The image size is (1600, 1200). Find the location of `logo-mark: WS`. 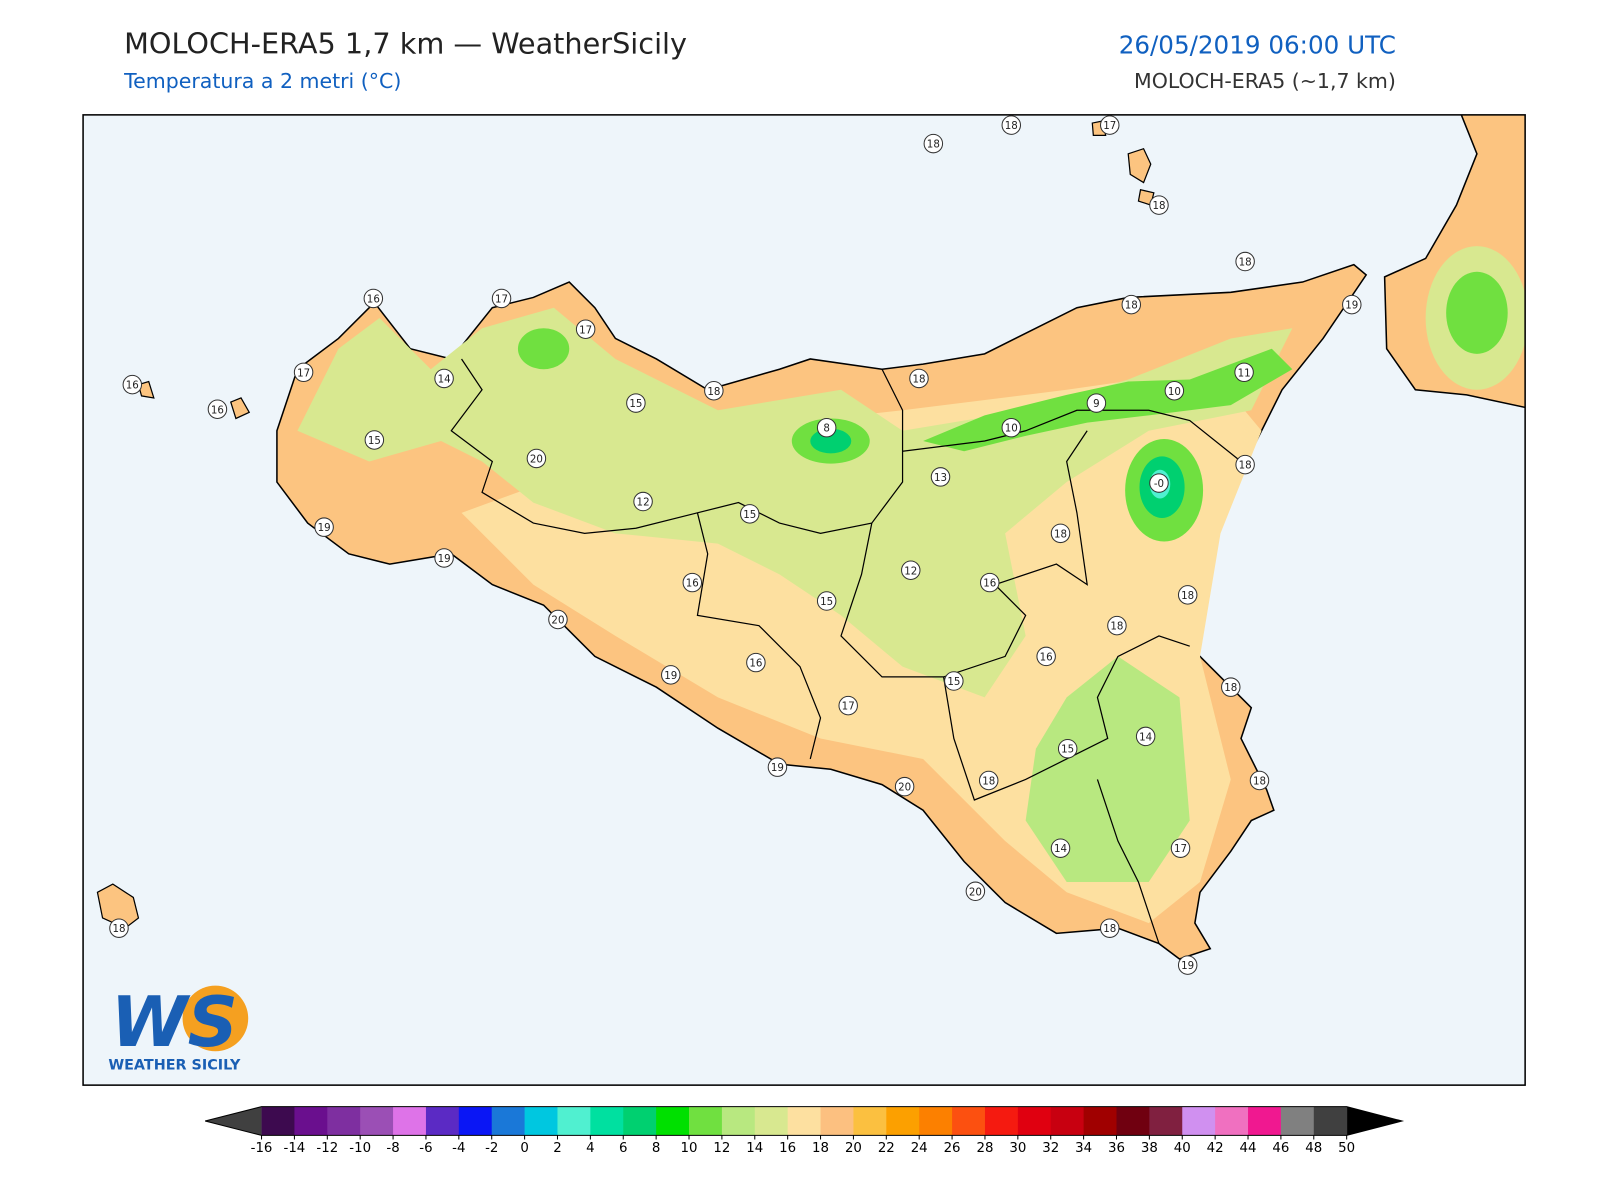

logo-mark: WS is located at coordinates (174, 1022).